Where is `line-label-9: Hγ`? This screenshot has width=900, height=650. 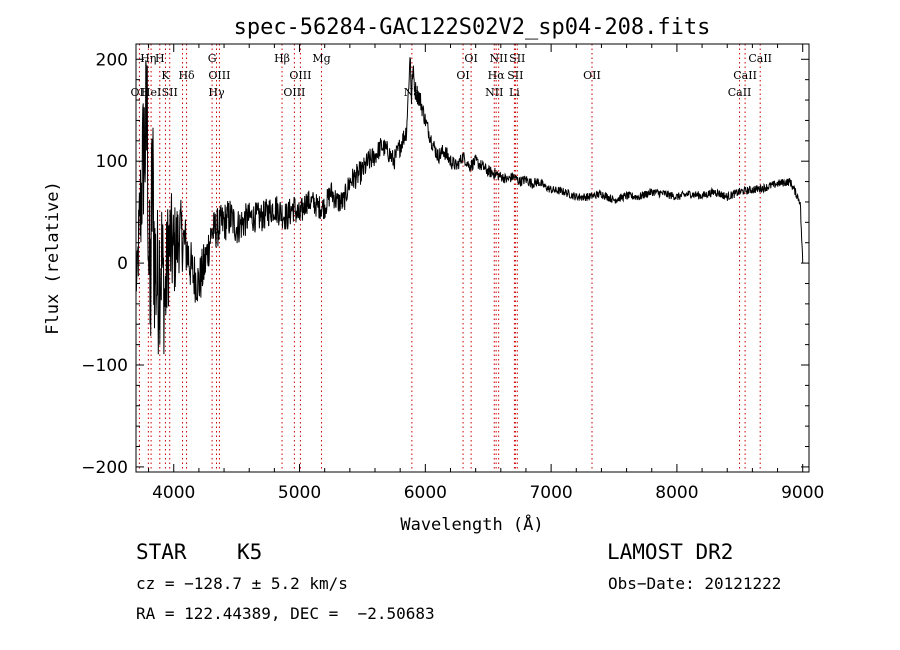
line-label-9: Hγ is located at coordinates (216, 92).